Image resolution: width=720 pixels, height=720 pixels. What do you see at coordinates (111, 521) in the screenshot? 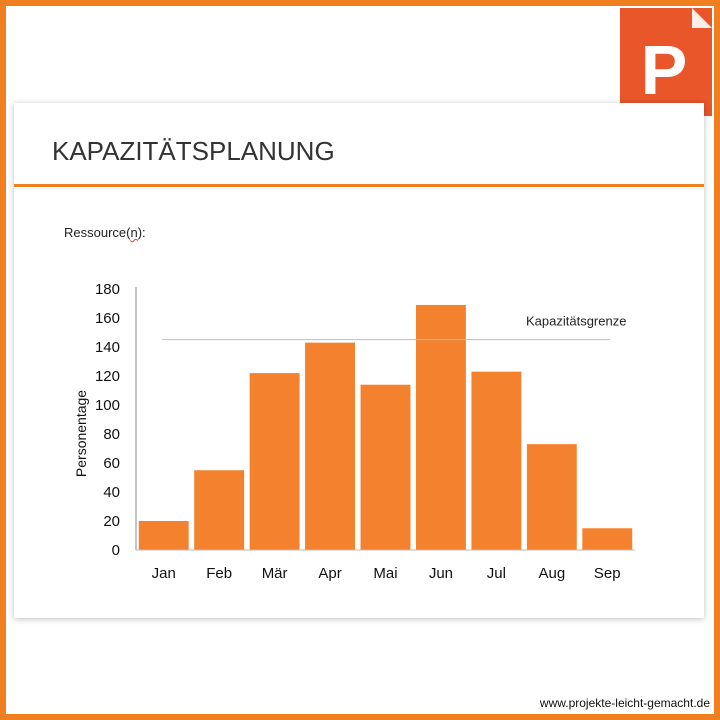
I see `y-tick-label: 20` at bounding box center [111, 521].